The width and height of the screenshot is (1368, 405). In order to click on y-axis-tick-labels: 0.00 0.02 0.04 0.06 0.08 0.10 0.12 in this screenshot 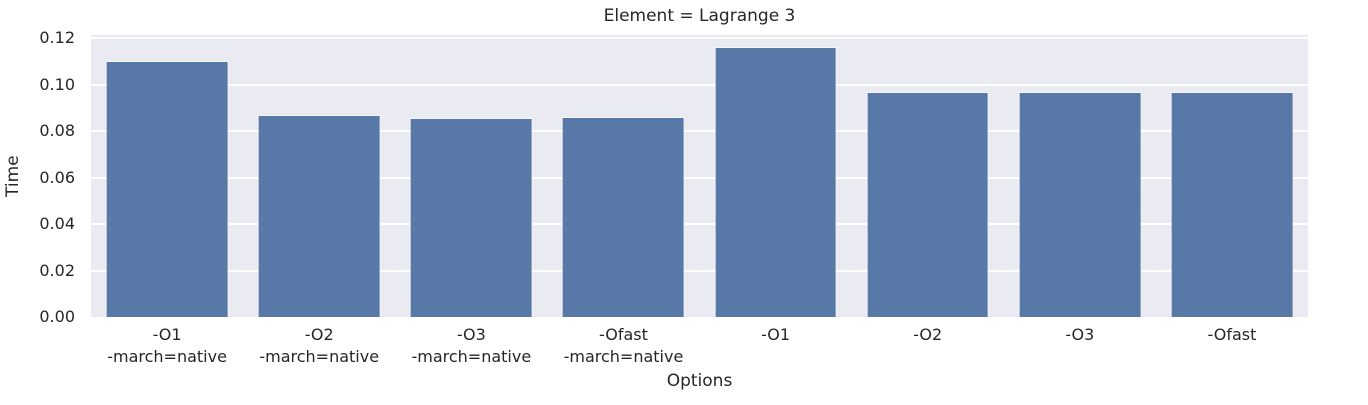, I will do `click(37, 177)`.